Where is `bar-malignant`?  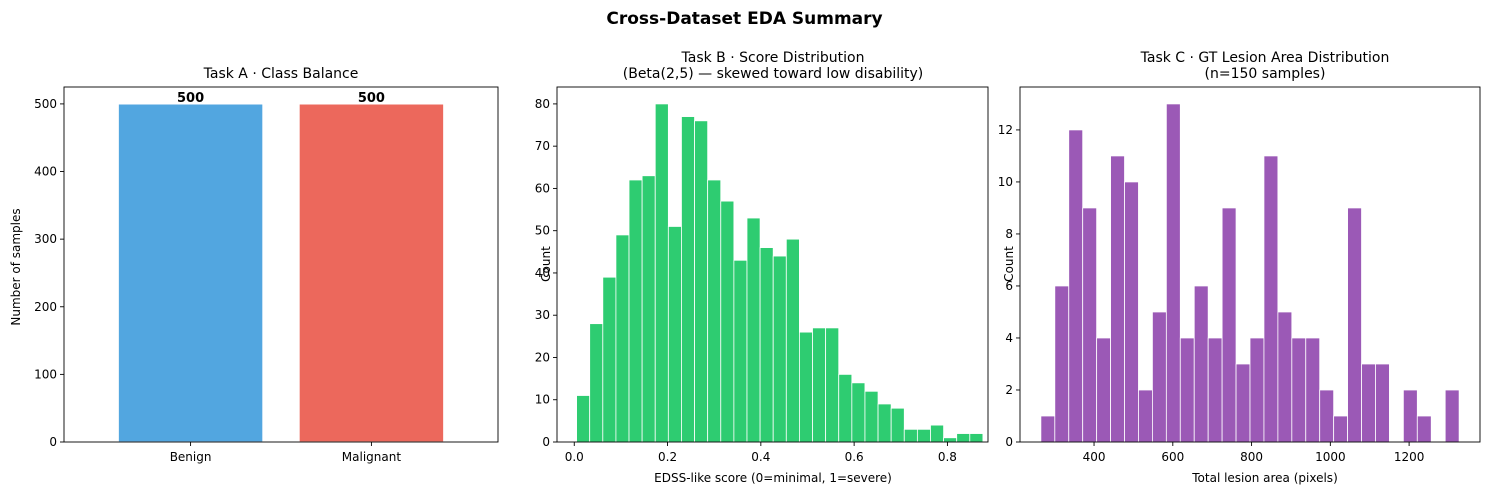 bar-malignant is located at coordinates (371, 273).